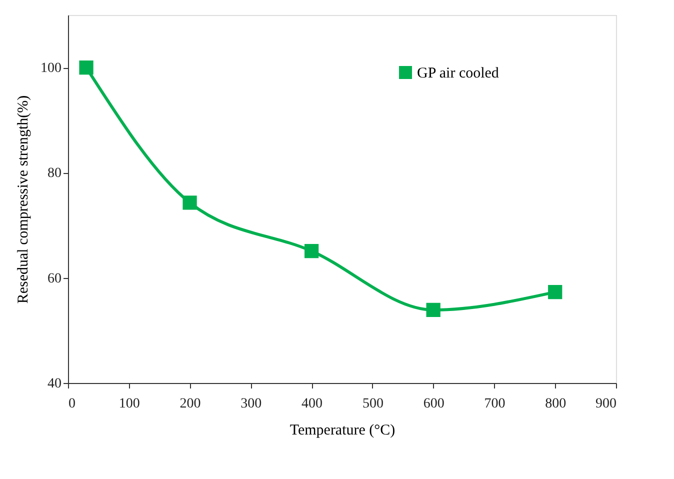 The width and height of the screenshot is (674, 479). What do you see at coordinates (51, 68) in the screenshot?
I see `y-tick-label: 100` at bounding box center [51, 68].